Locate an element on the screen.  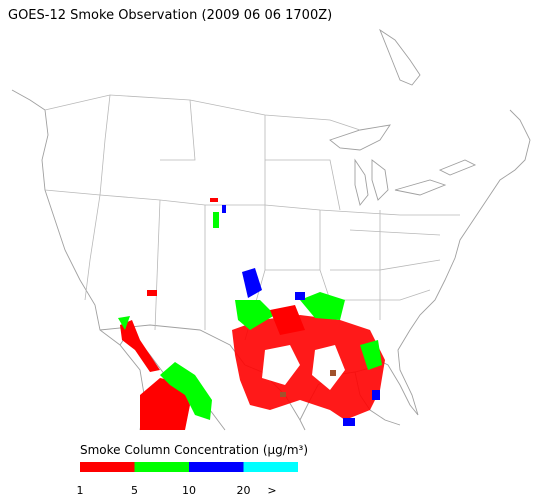
legend-tick-label: > is located at coordinates (271, 490).